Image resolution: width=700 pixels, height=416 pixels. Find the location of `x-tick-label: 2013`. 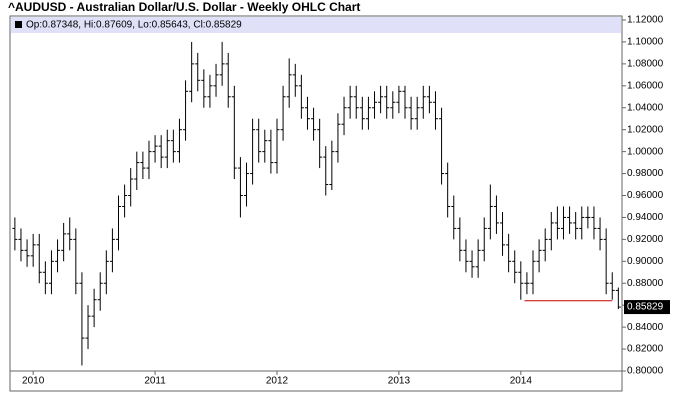

x-tick-label: 2013 is located at coordinates (399, 381).